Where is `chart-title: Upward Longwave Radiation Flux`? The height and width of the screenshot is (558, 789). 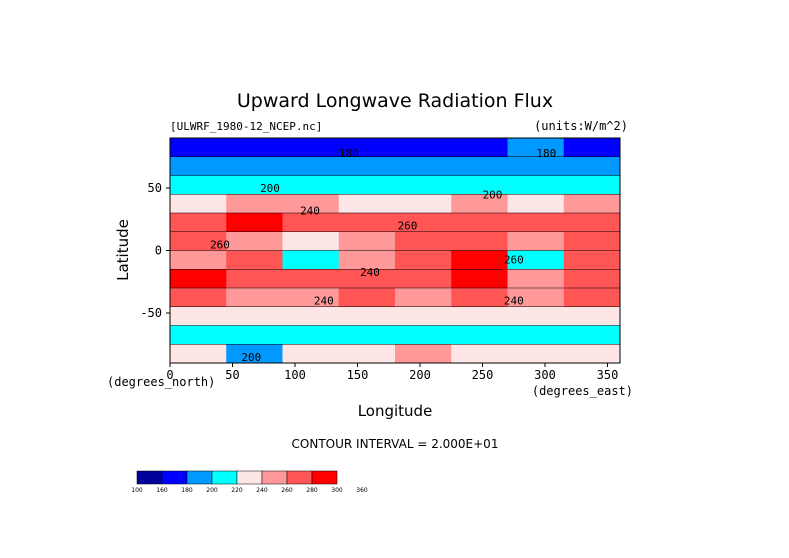
chart-title: Upward Longwave Radiation Flux is located at coordinates (395, 101).